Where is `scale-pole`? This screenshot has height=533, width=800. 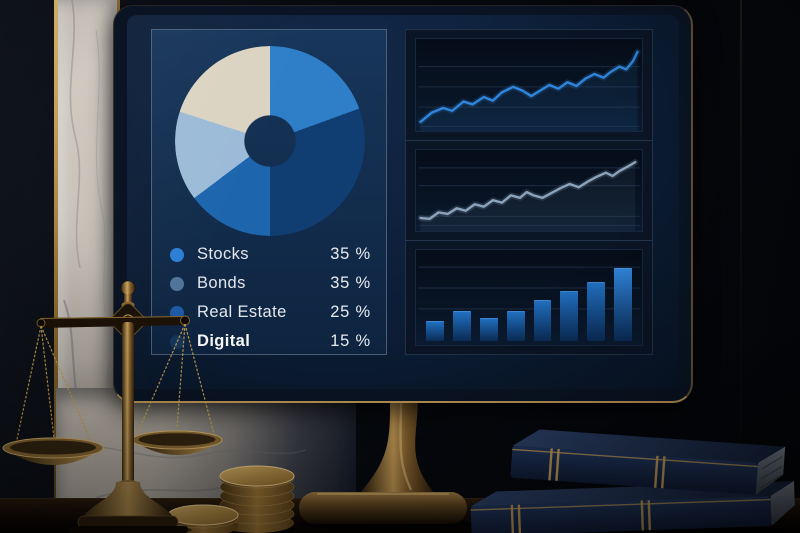
scale-pole is located at coordinates (128, 403).